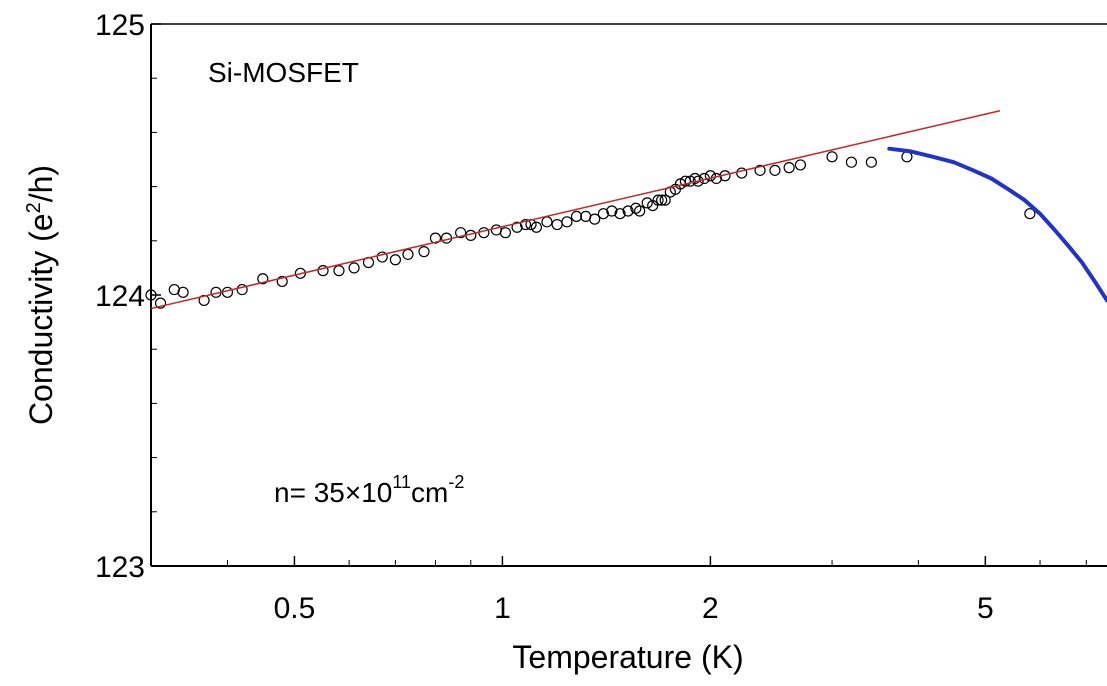 The height and width of the screenshot is (686, 1107). I want to click on y-axis-title-sup: 2, so click(34, 207).